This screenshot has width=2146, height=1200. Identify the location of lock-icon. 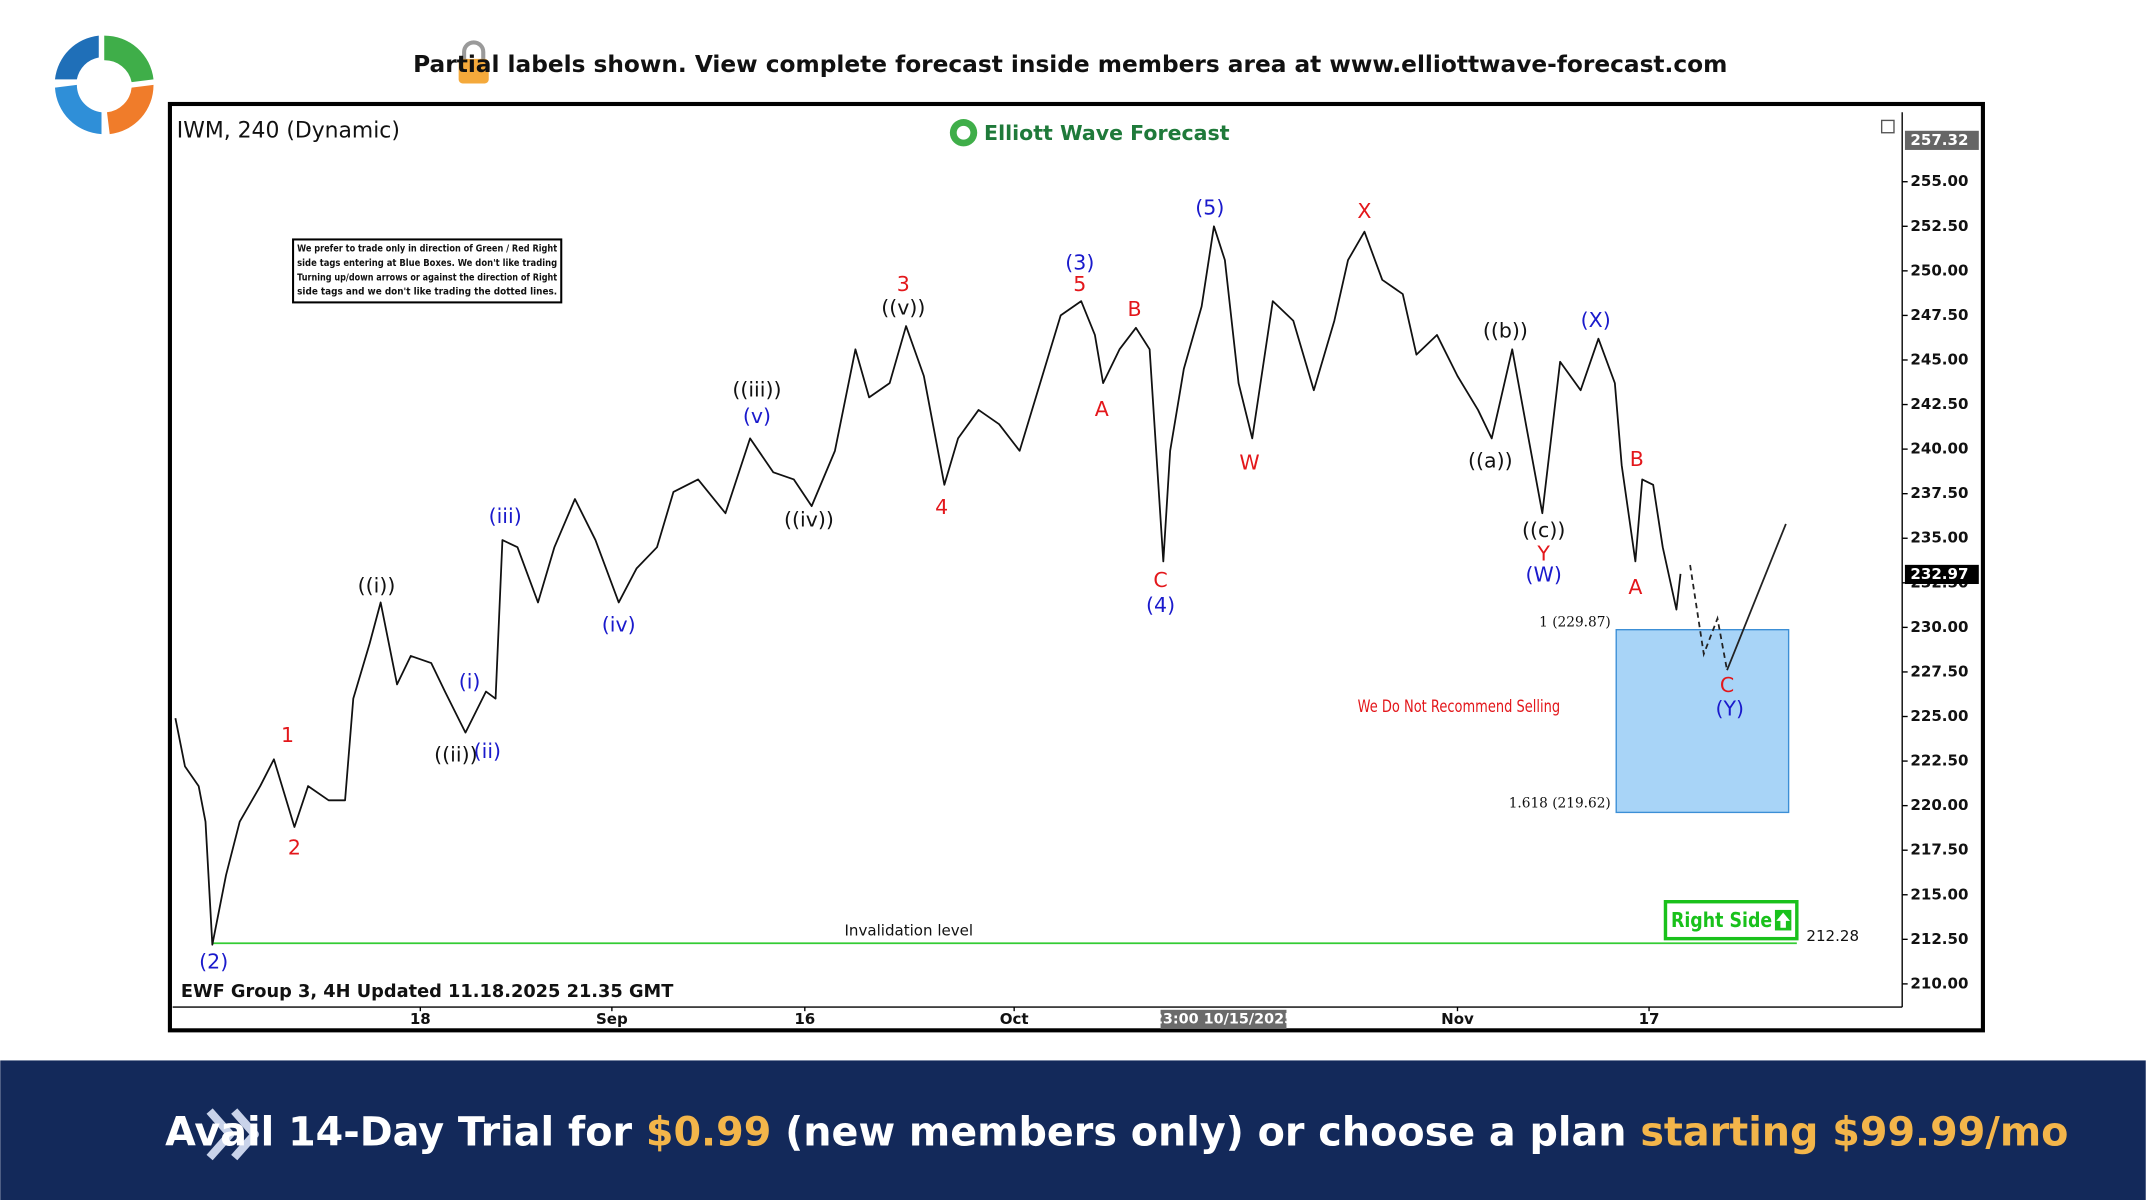
(473, 62).